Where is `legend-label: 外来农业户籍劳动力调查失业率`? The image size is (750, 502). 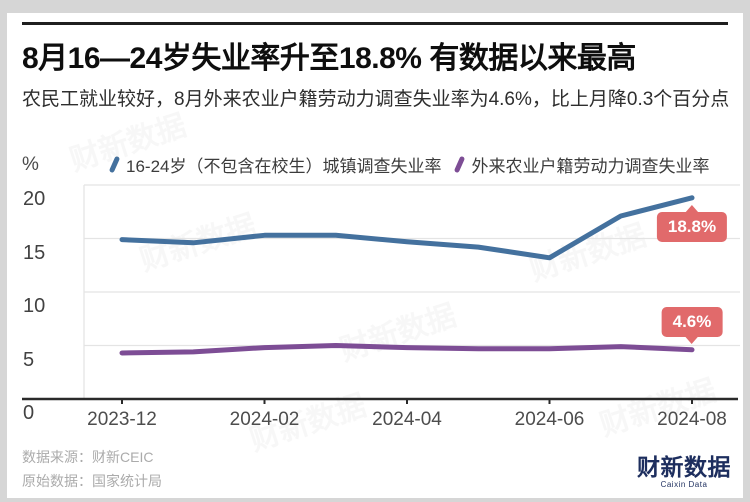
legend-label: 外来农业户籍劳动力调查失业率 is located at coordinates (590, 166).